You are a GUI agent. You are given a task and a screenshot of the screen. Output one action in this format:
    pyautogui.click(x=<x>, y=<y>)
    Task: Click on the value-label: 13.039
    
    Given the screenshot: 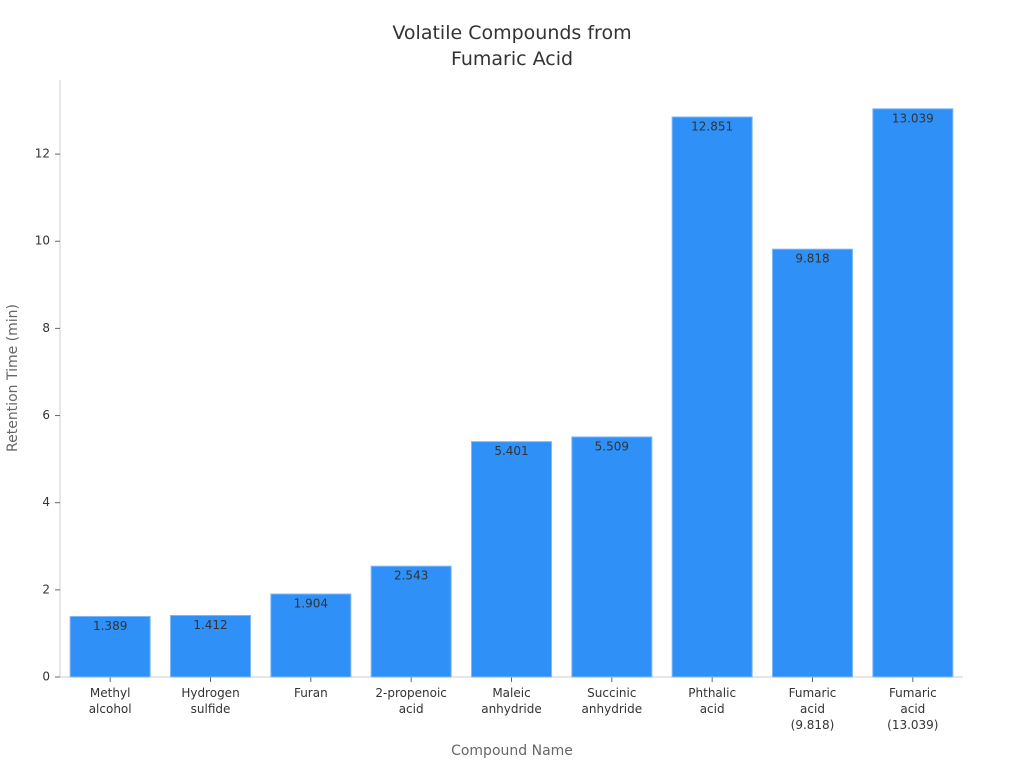 What is the action you would take?
    pyautogui.click(x=913, y=118)
    